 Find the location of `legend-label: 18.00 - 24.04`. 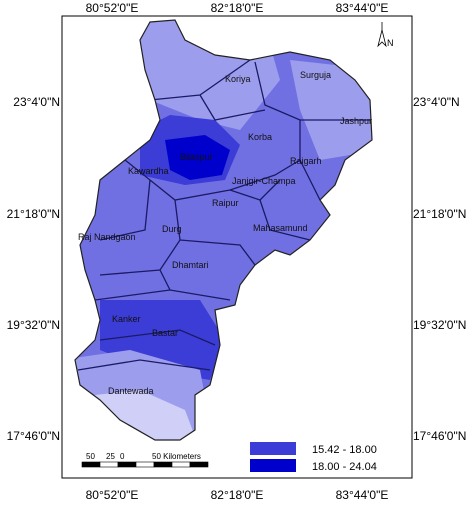

legend-label: 18.00 - 24.04 is located at coordinates (344, 467).